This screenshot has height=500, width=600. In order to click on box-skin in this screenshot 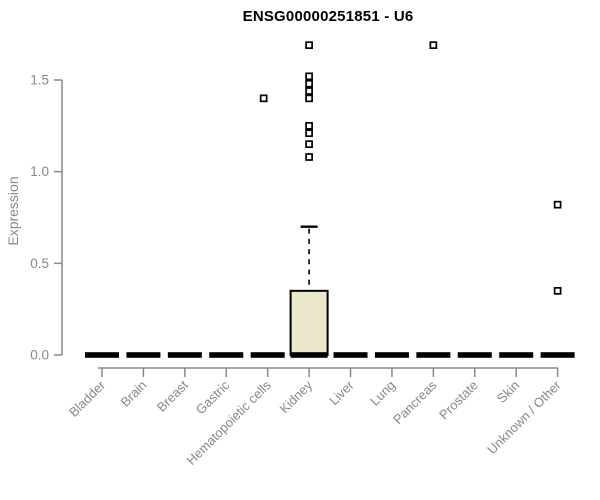, I will do `click(516, 355)`.